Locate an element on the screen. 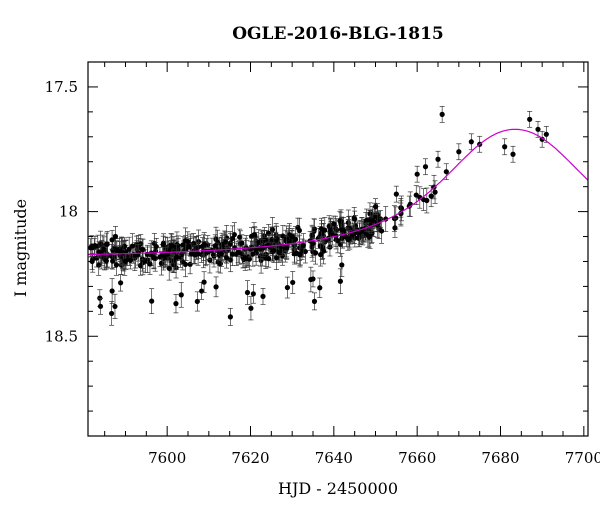 Image resolution: width=600 pixels, height=512 pixels. x-tick-label: 7600 is located at coordinates (167, 458).